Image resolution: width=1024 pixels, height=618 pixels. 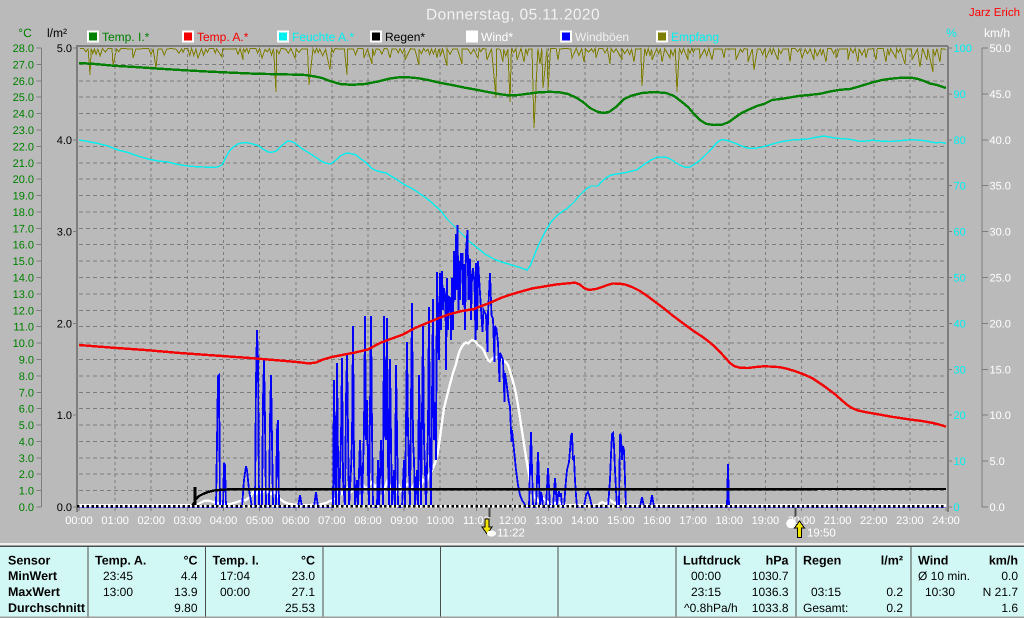 What do you see at coordinates (960, 416) in the screenshot?
I see `svg-text: 20` at bounding box center [960, 416].